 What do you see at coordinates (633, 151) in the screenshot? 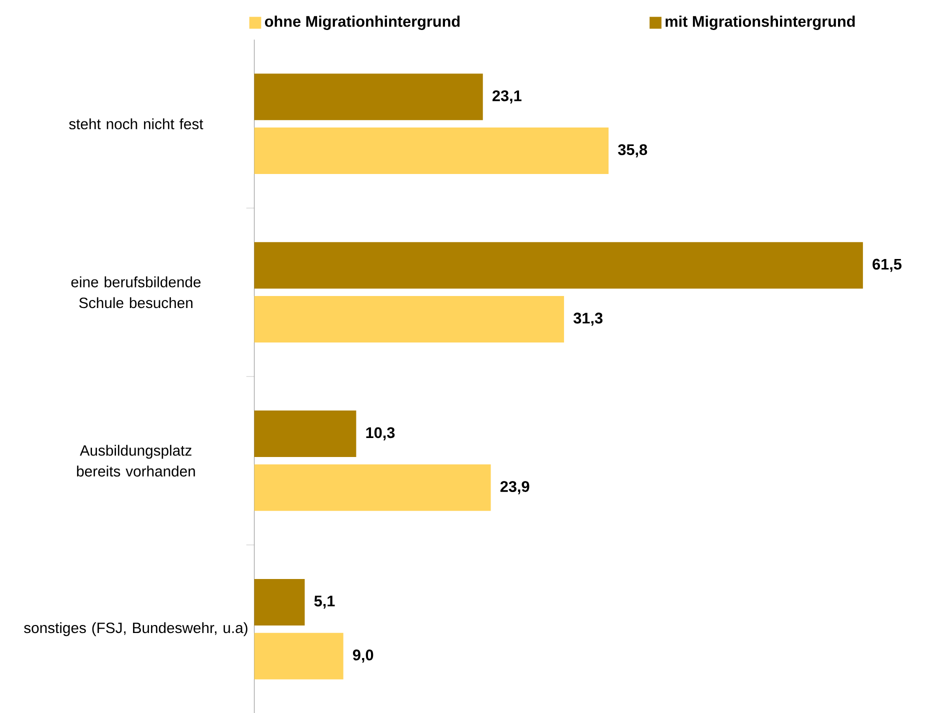
I see `data-label: 35,8` at bounding box center [633, 151].